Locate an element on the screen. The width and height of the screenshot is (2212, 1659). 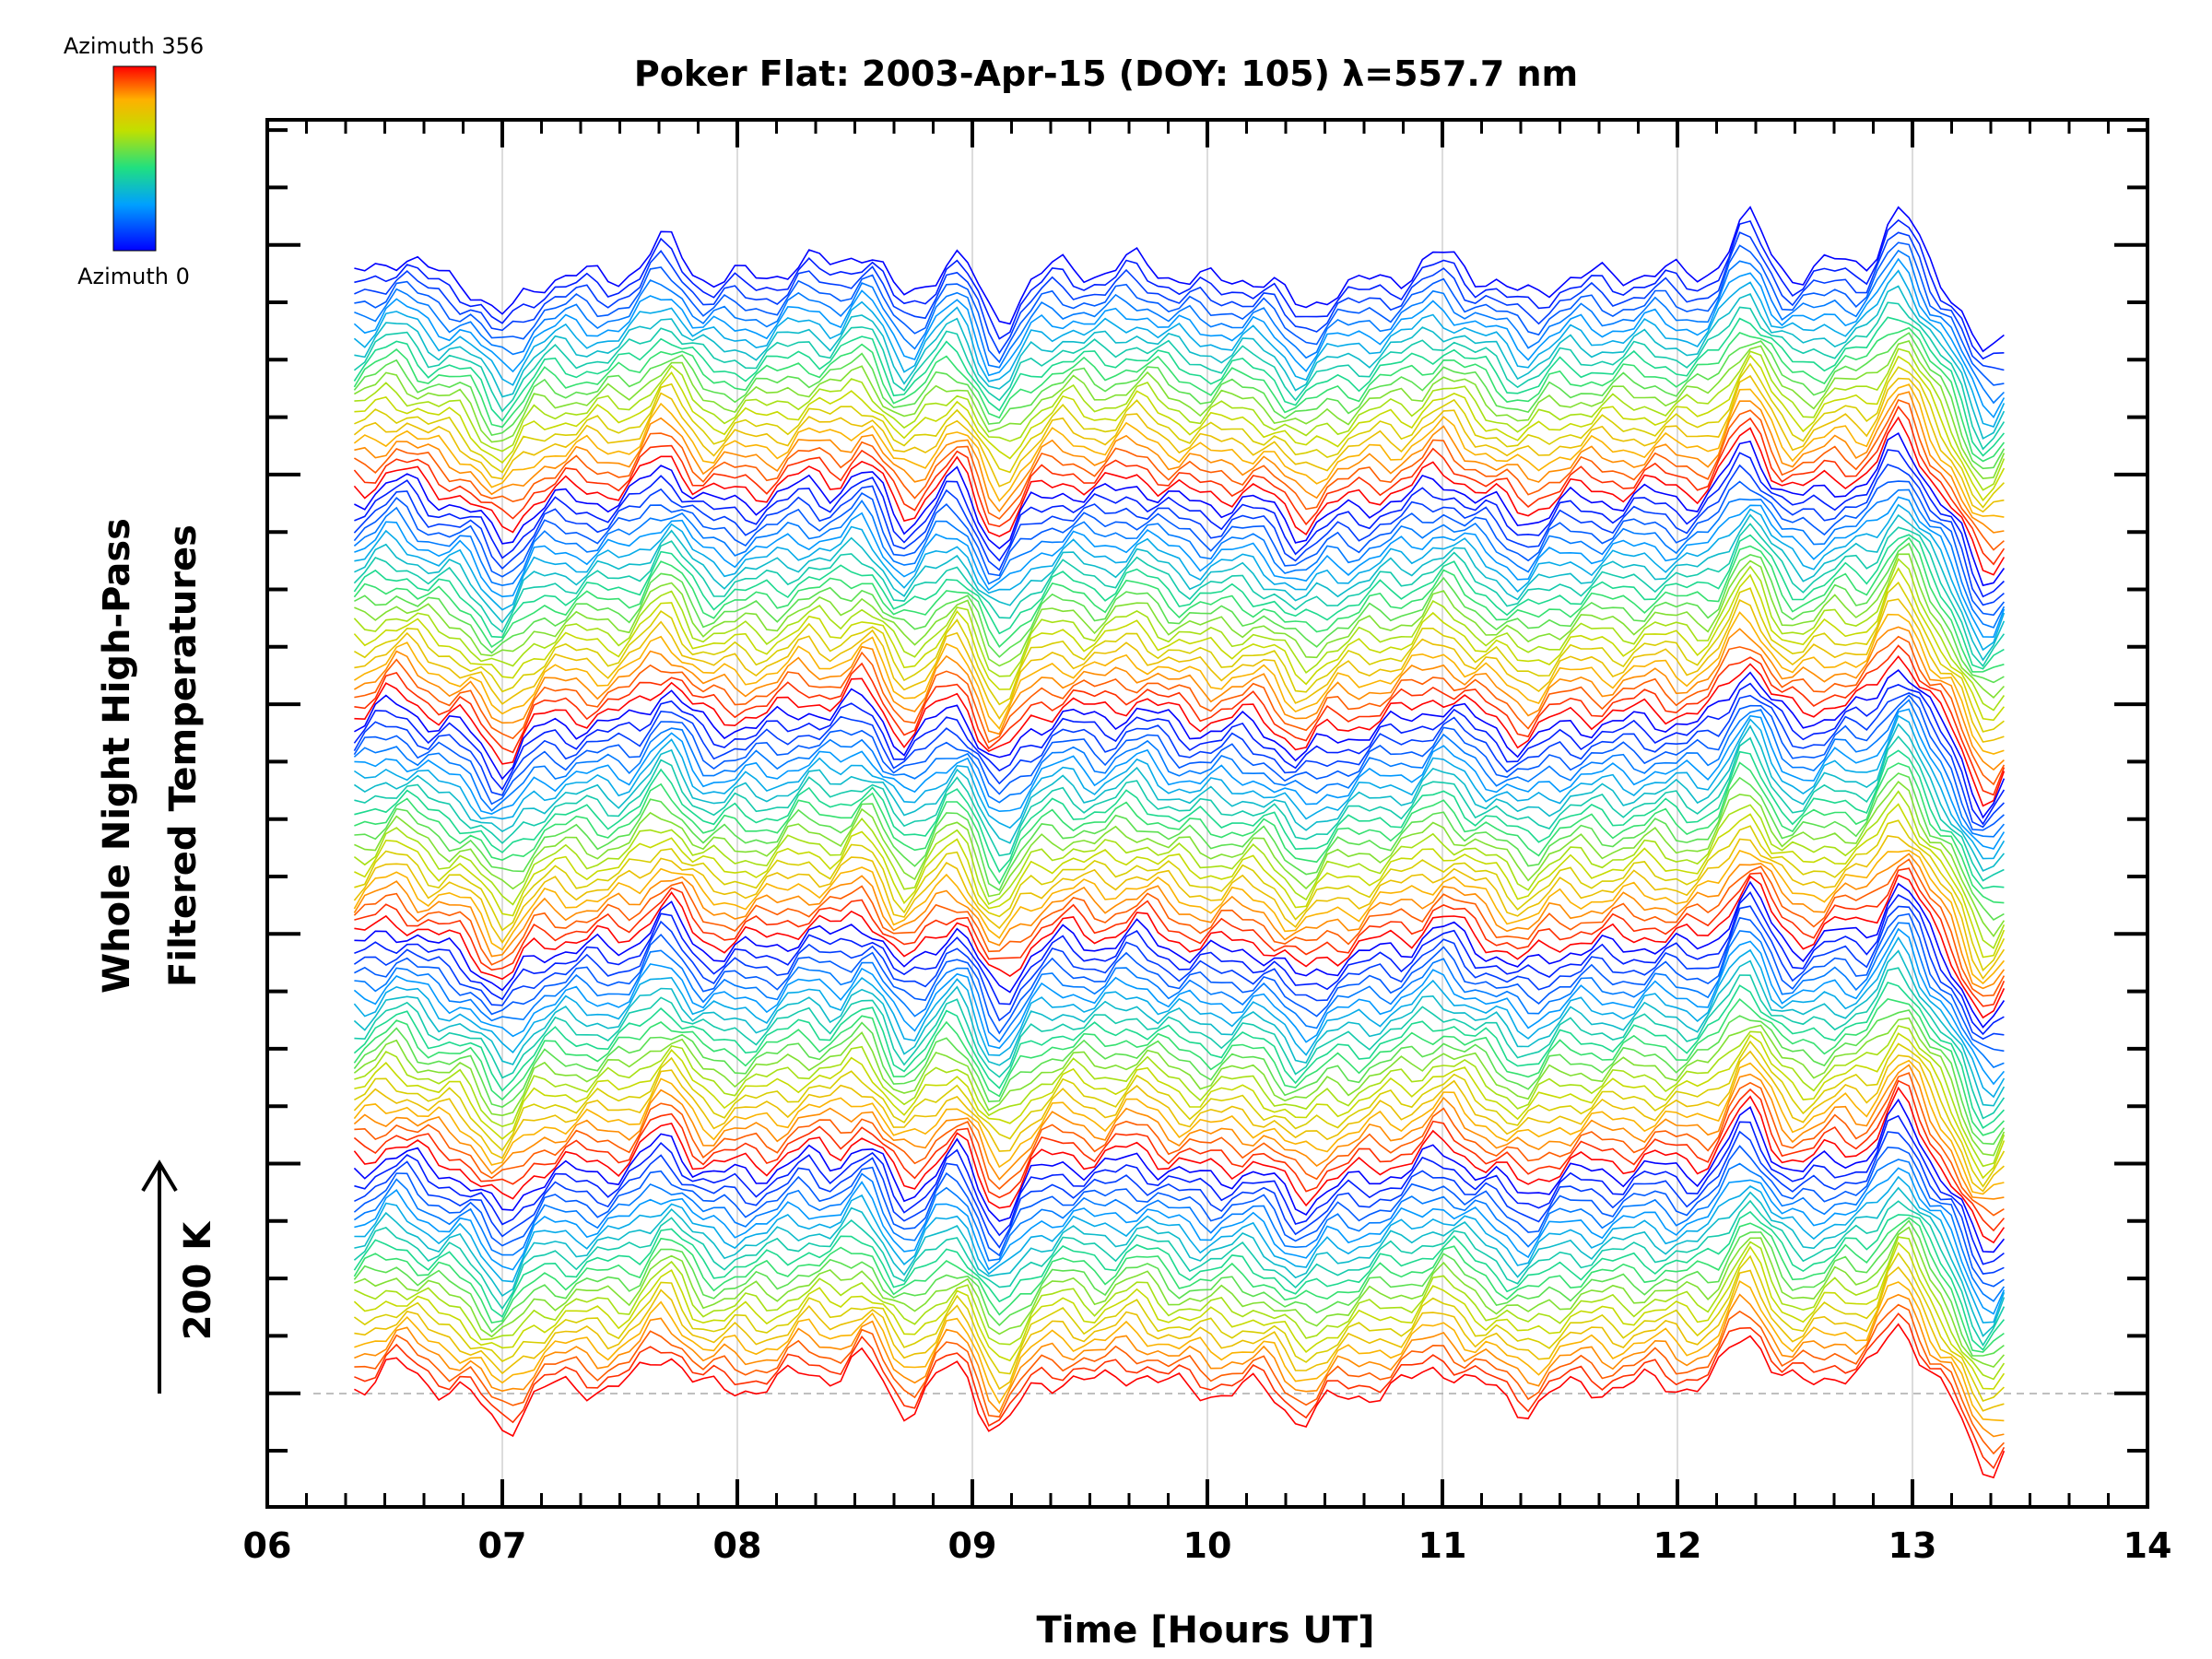
scale-bar-label: 200 K is located at coordinates (198, 1280).